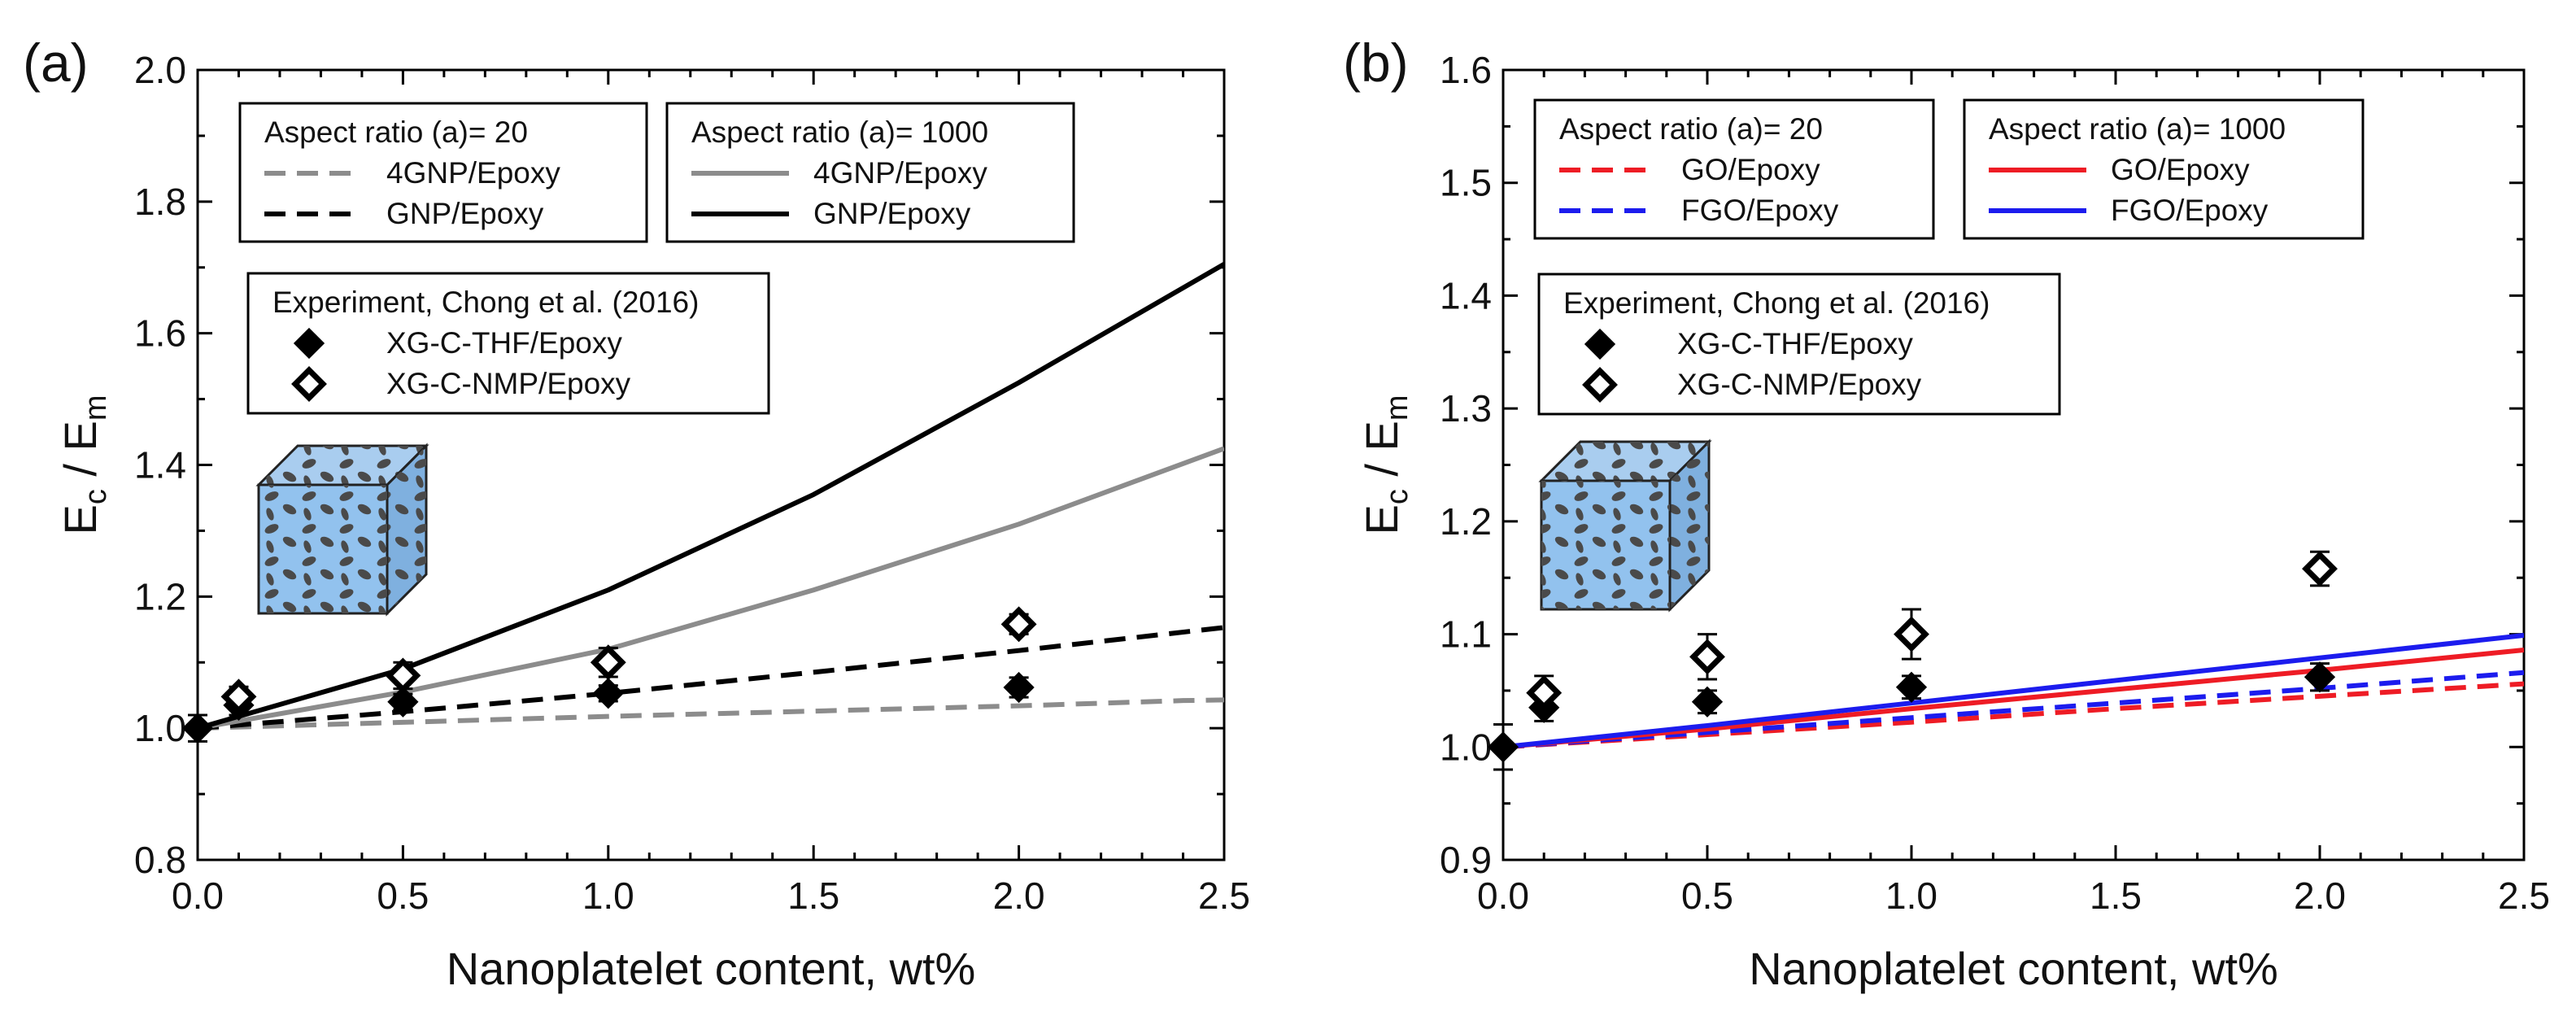  Describe the element at coordinates (1466, 183) in the screenshot. I see `y-tick-label: 1.5` at that location.